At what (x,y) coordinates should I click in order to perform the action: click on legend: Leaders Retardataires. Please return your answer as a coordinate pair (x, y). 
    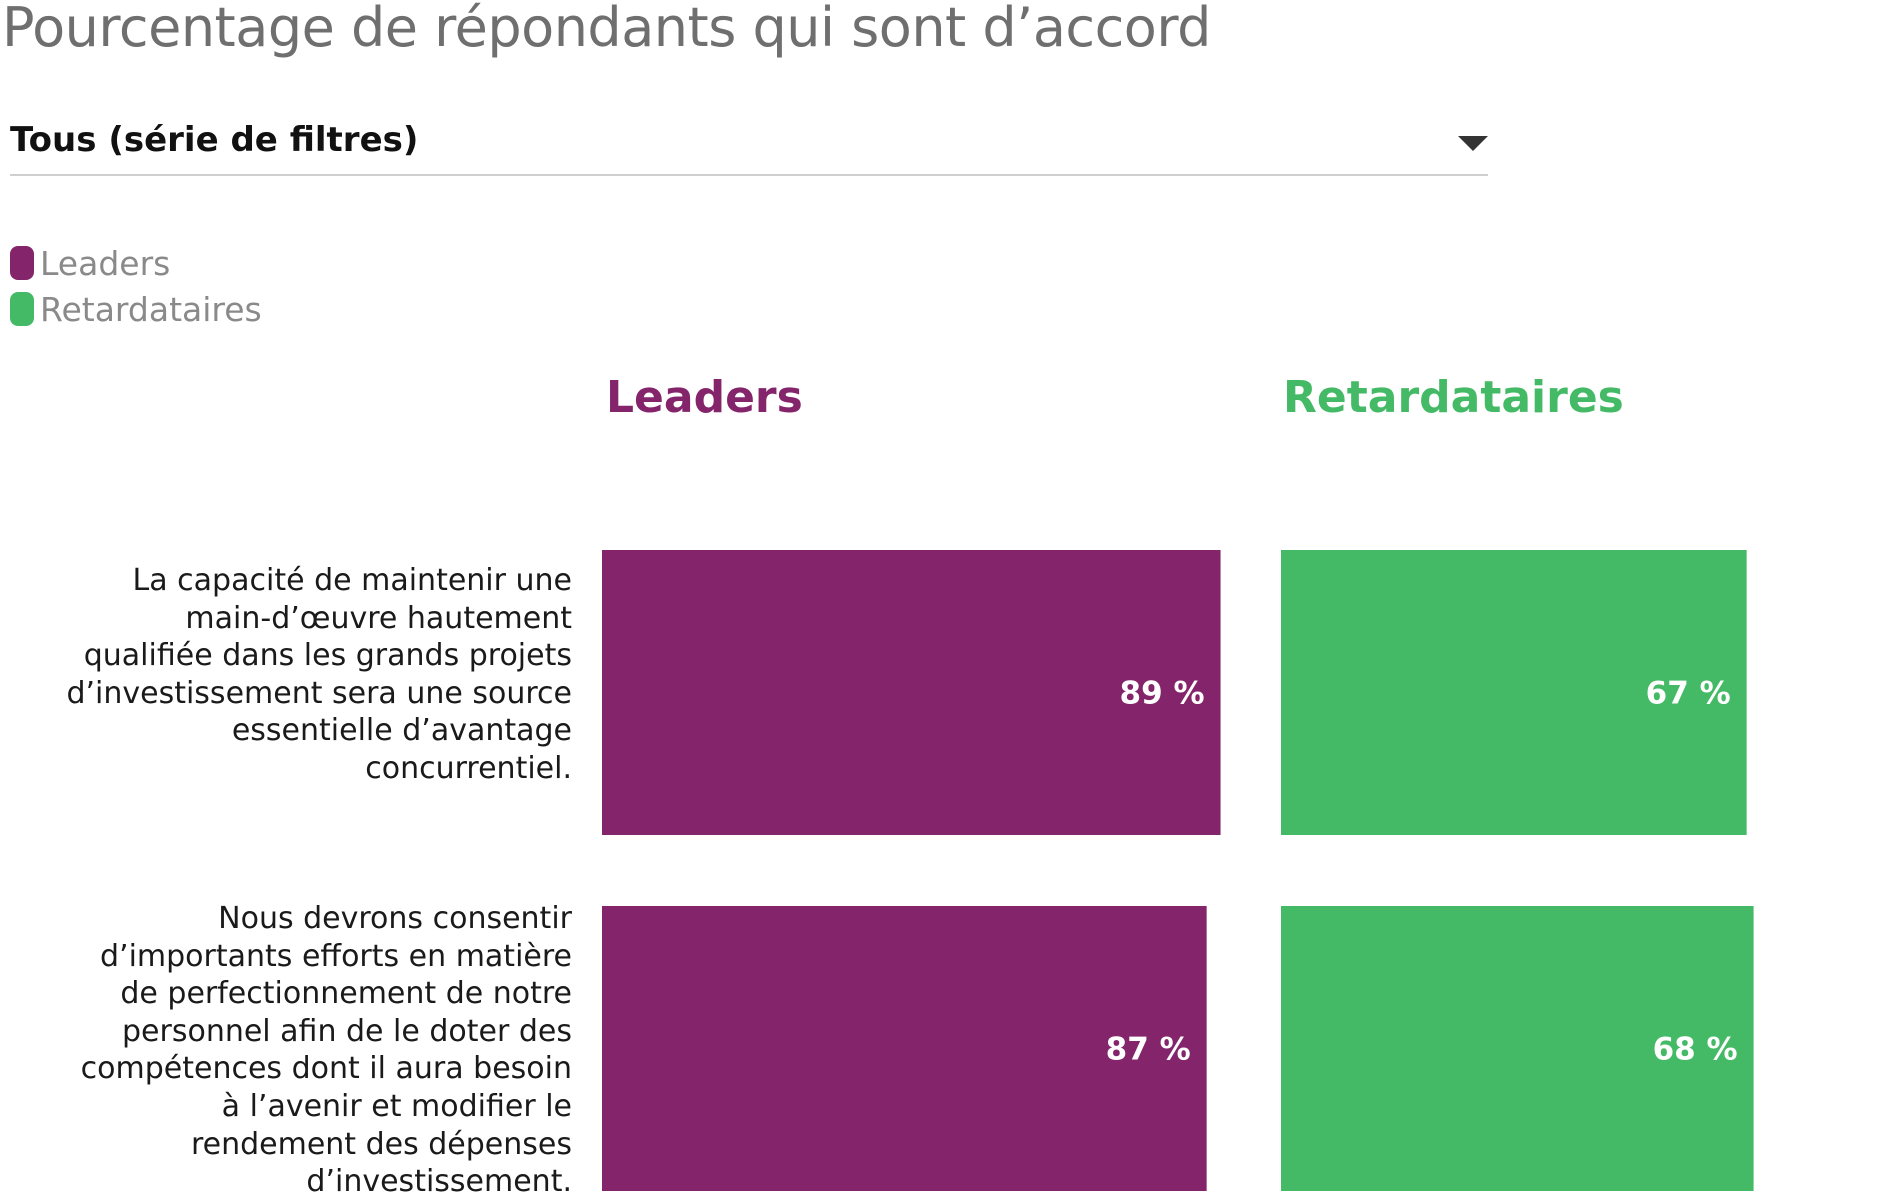
    Looking at the image, I should click on (136, 286).